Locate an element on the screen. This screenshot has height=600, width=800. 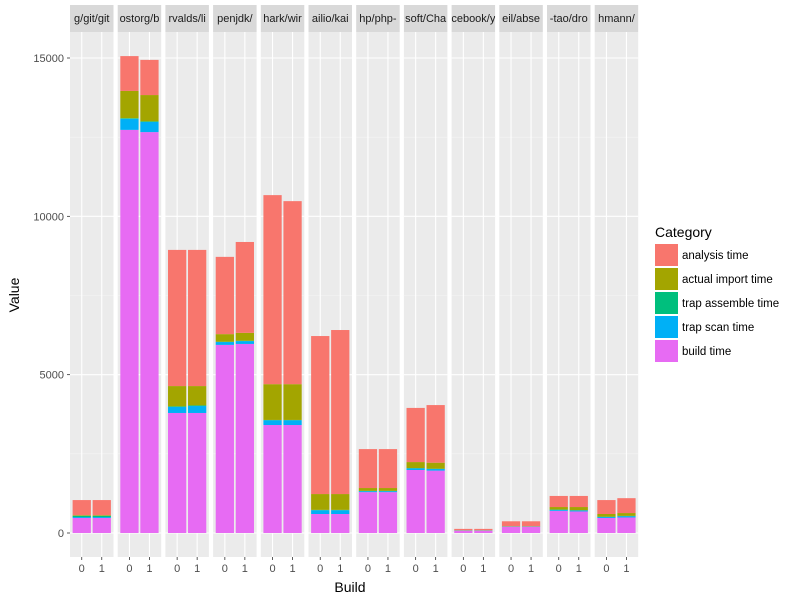
x-axis-title: Build is located at coordinates (349, 587).